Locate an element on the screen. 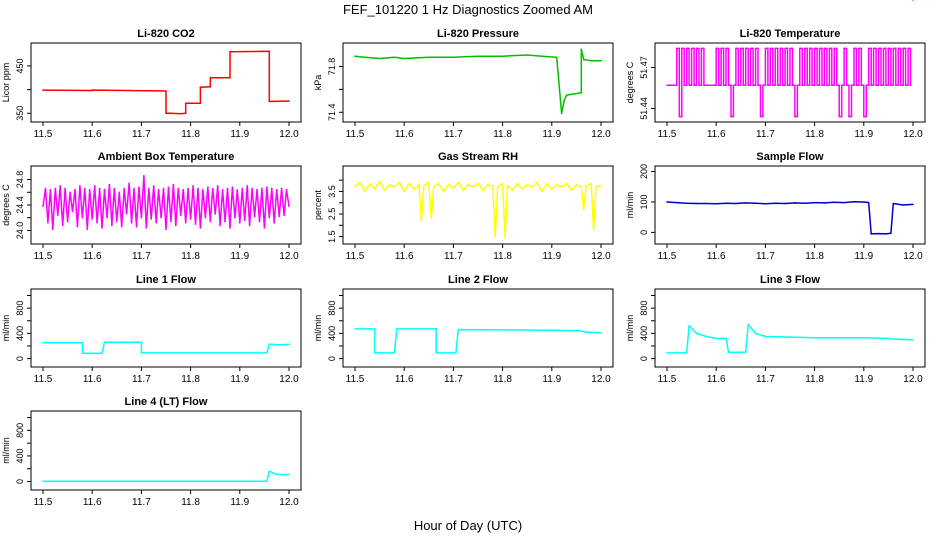 Image resolution: width=936 pixels, height=540 pixels. y-axis-label: ml/min is located at coordinates (630, 328).